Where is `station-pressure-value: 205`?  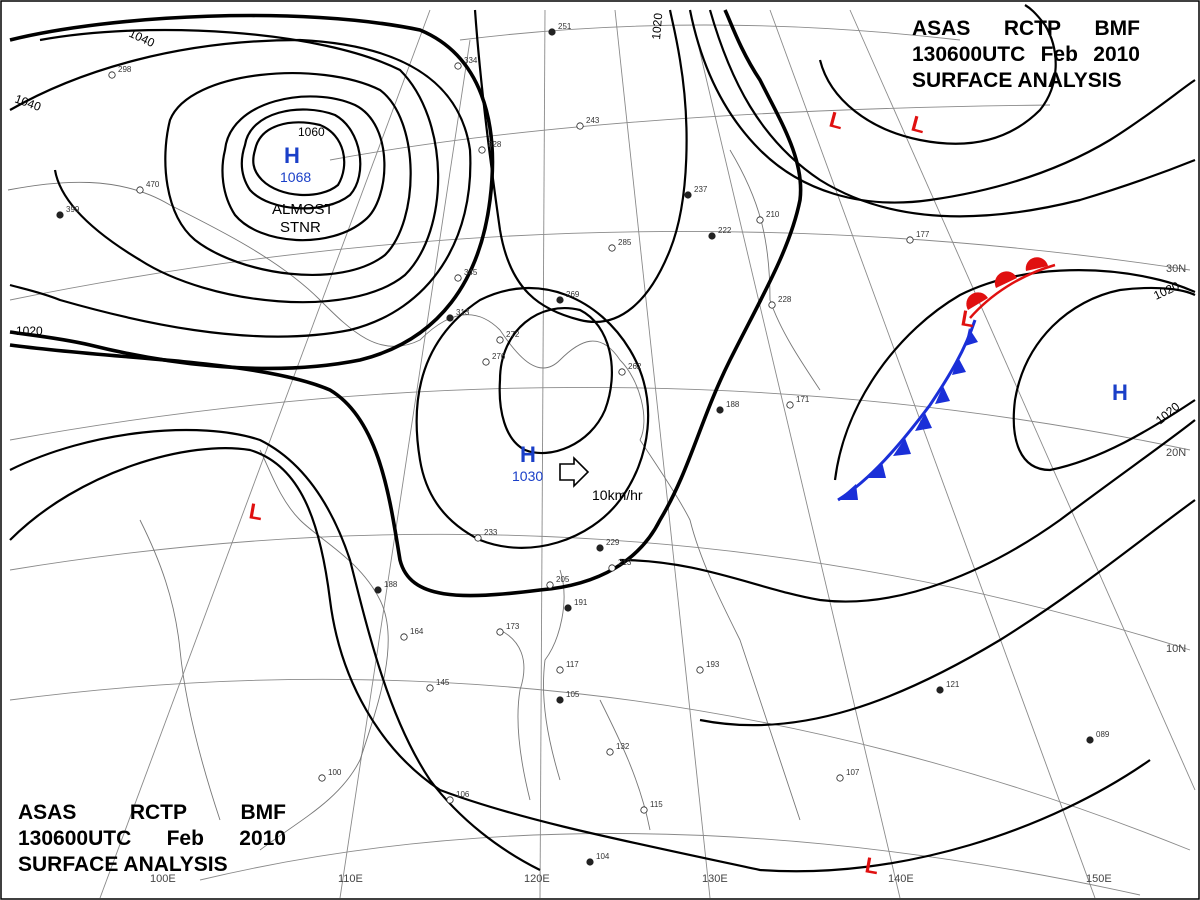
station-pressure-value: 205 is located at coordinates (563, 579).